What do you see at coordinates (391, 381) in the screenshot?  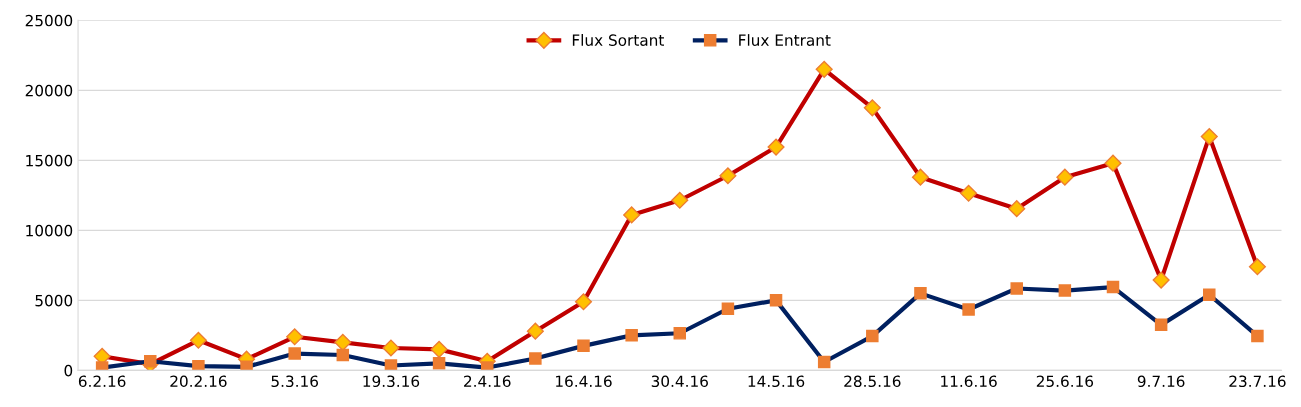 I see `x-tick-label: 19.3.16` at bounding box center [391, 381].